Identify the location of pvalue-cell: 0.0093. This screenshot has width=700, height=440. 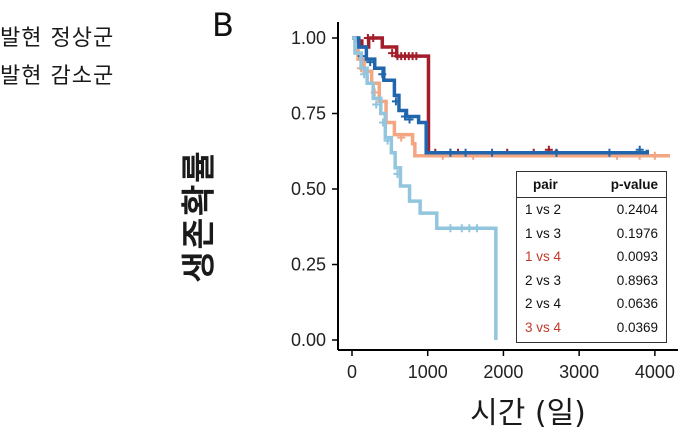
(637, 257).